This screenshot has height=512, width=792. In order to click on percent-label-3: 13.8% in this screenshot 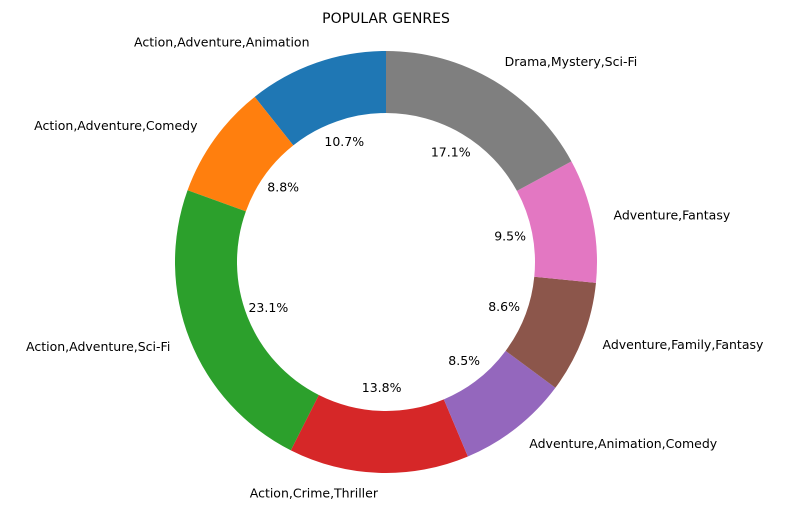, I will do `click(382, 387)`.